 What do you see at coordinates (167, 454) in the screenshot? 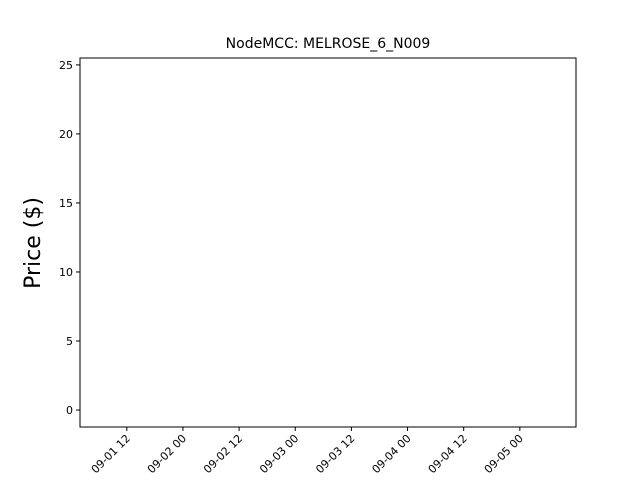
I see `x-tick-label: 09-02 00` at bounding box center [167, 454].